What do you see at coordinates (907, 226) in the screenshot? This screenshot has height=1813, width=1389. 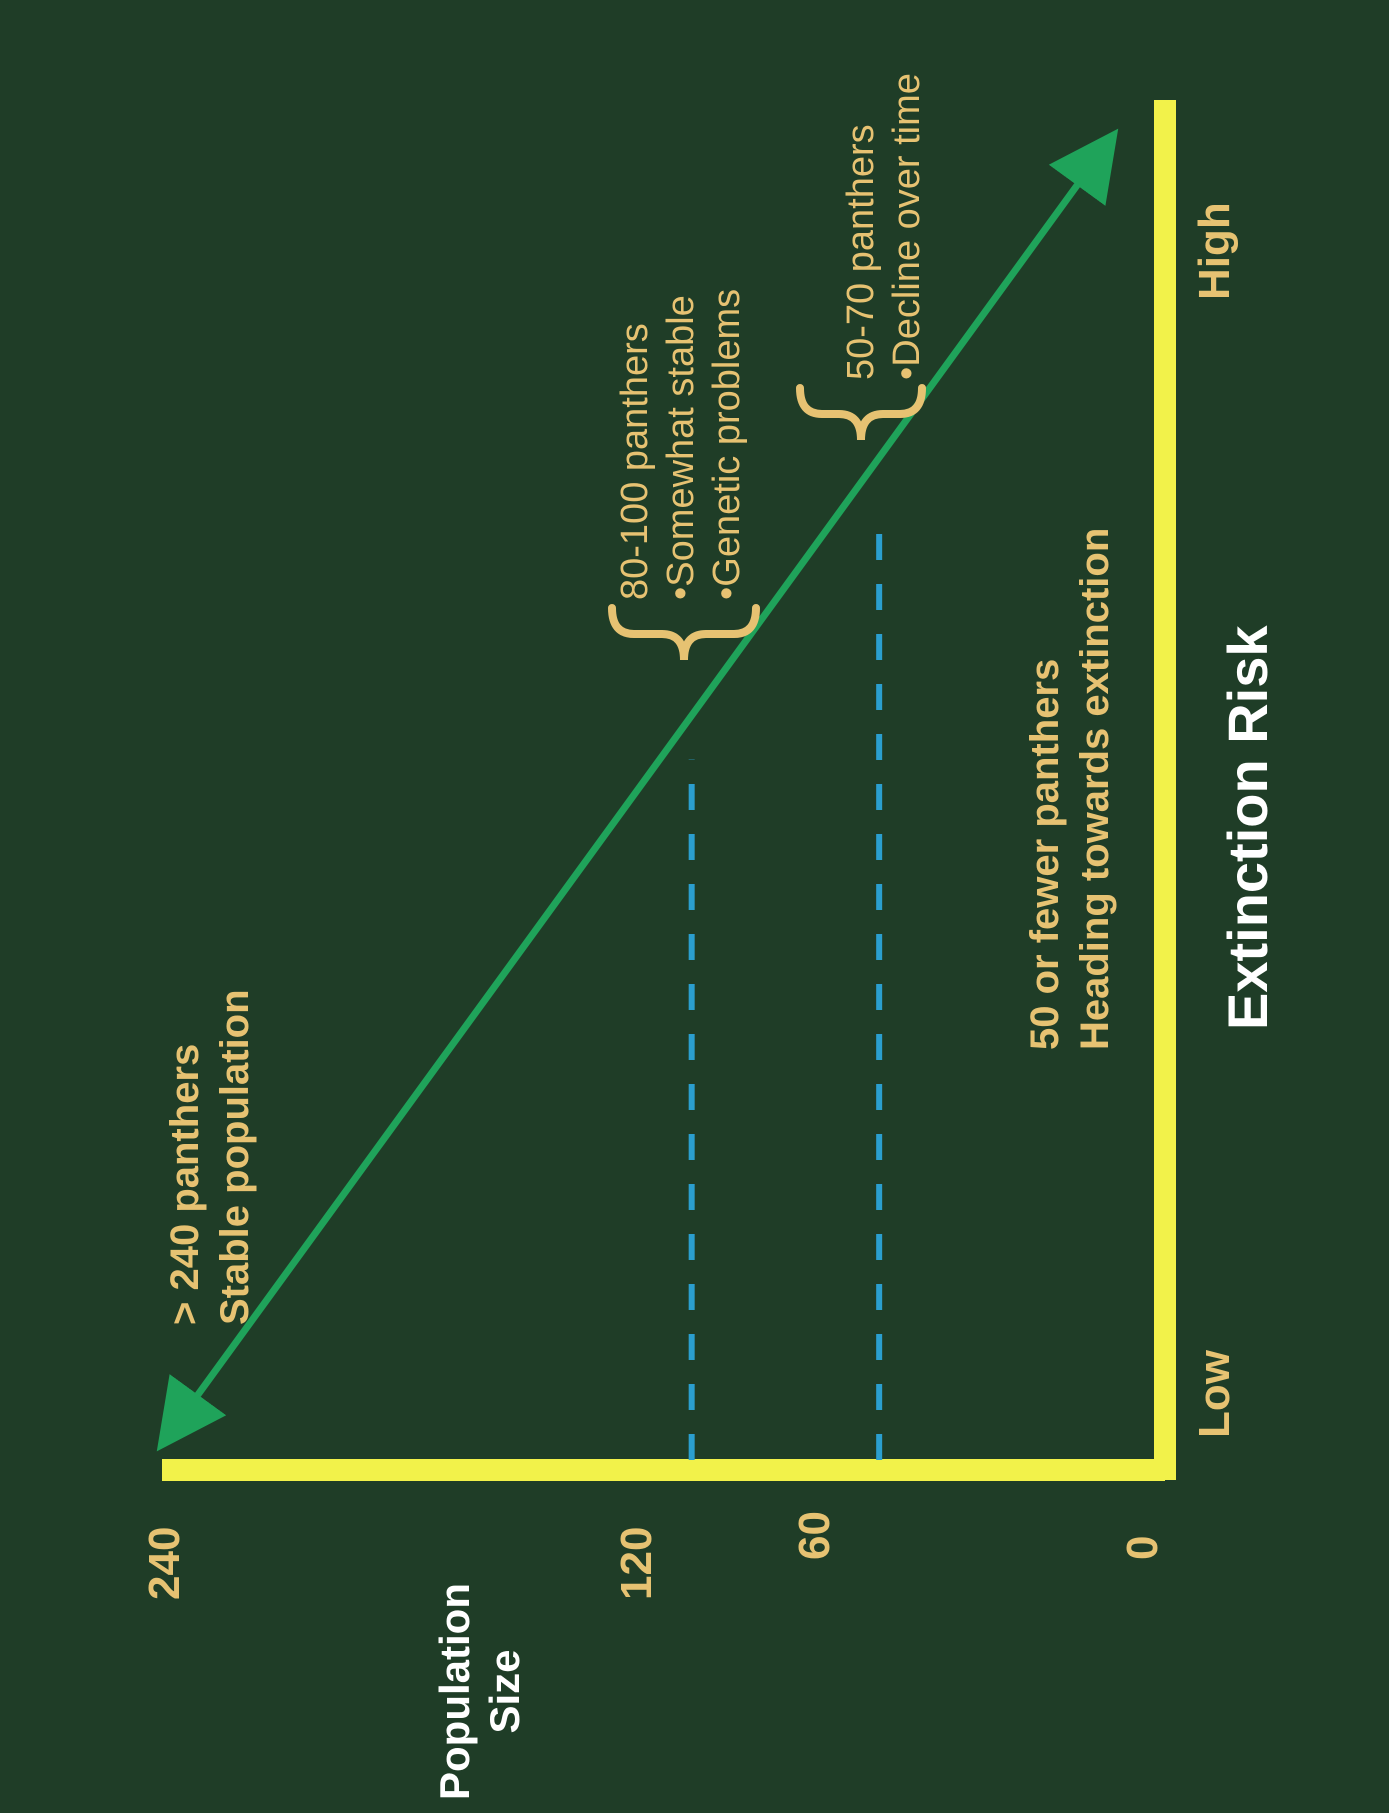 I see `annotation-50-70-line-2: •Decline over time` at bounding box center [907, 226].